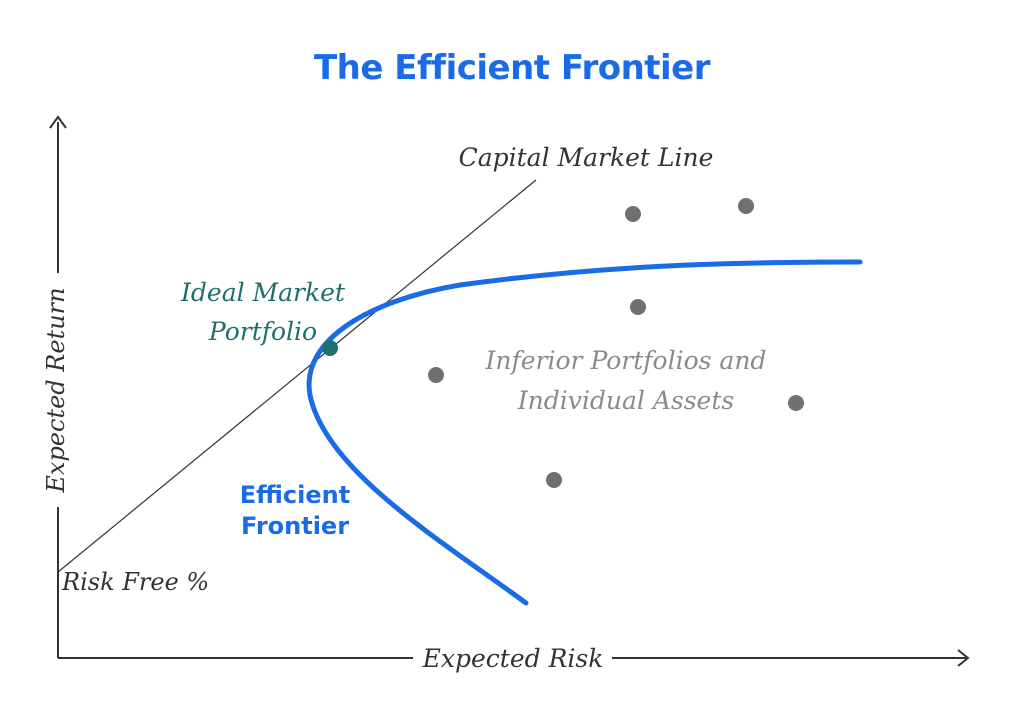 The width and height of the screenshot is (1024, 713). I want to click on risk-free-label: Risk Free %, so click(135, 582).